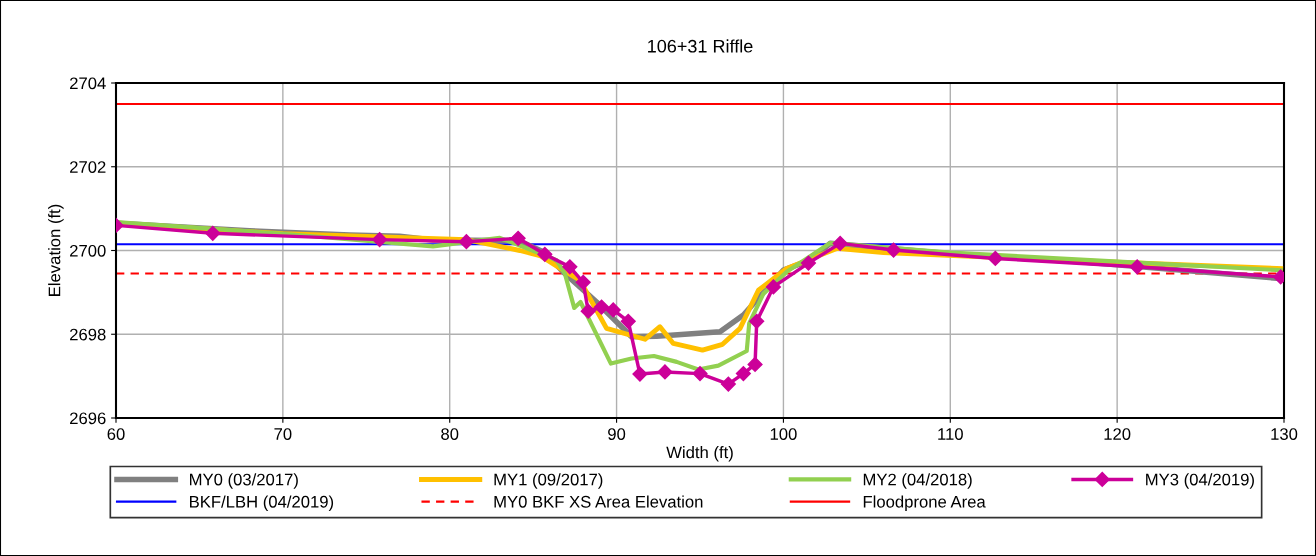 The height and width of the screenshot is (556, 1316). I want to click on x-axis-title: Width (ft), so click(699, 454).